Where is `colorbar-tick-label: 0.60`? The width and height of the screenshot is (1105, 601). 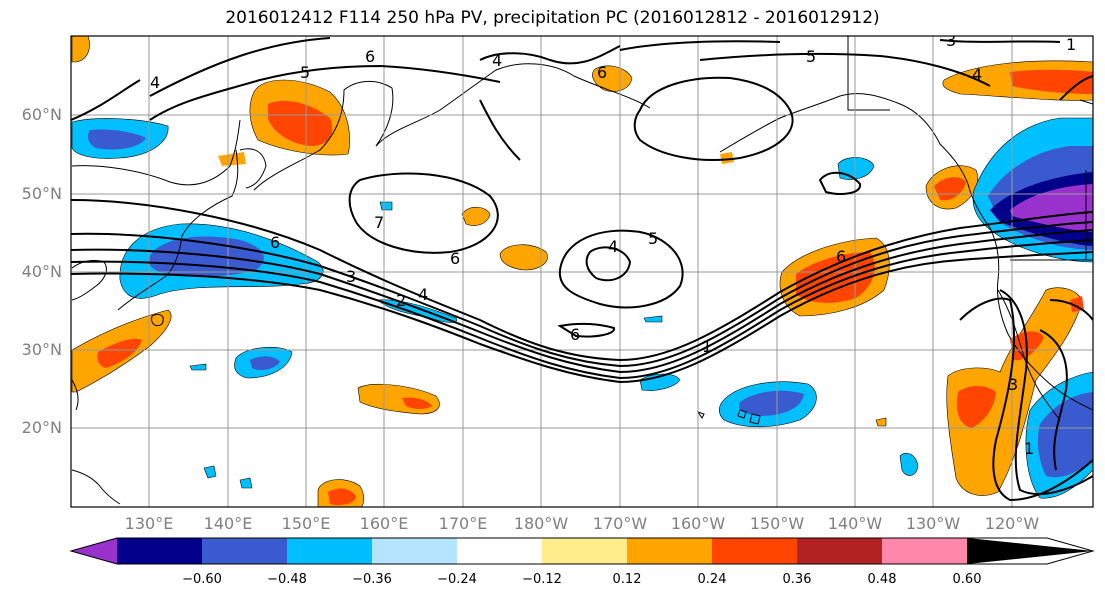
colorbar-tick-label: 0.60 is located at coordinates (967, 579).